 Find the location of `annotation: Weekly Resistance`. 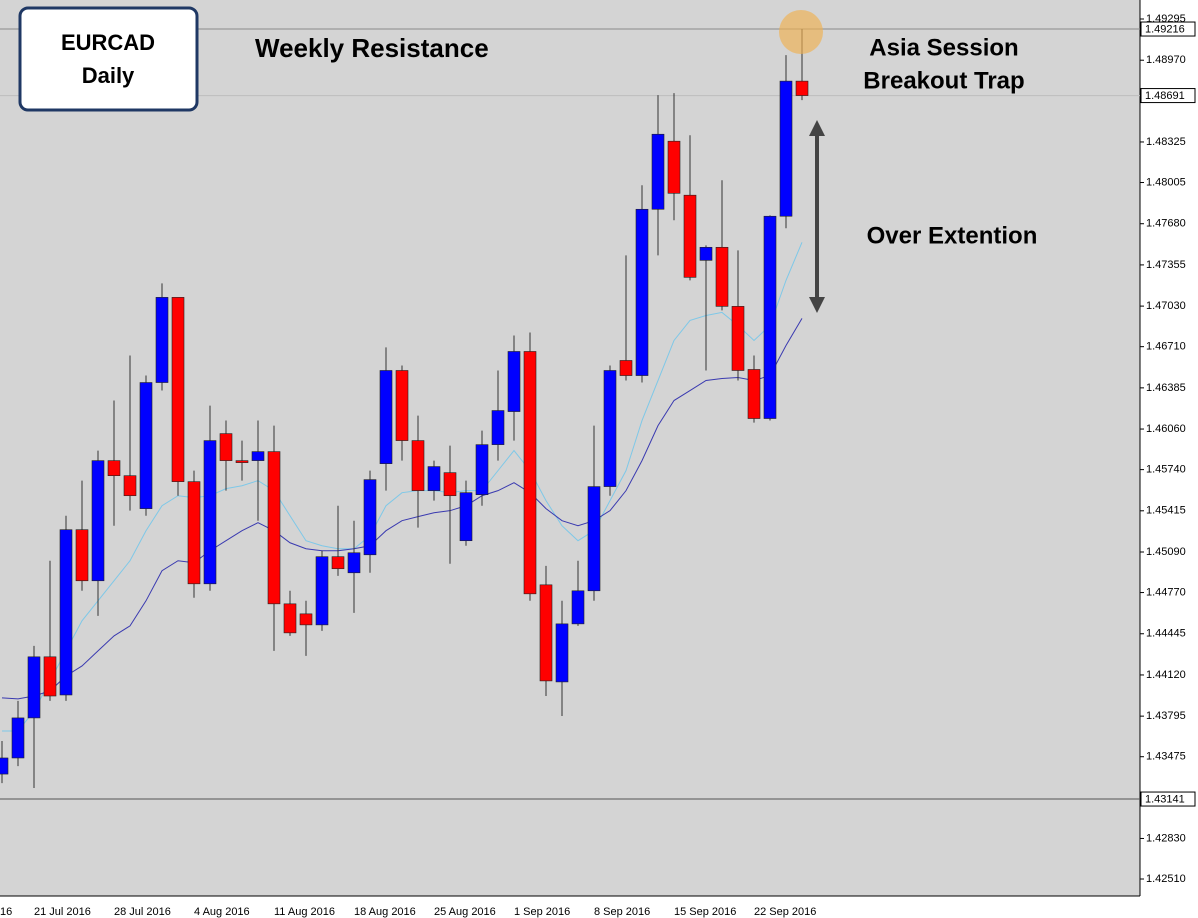

annotation: Weekly Resistance is located at coordinates (372, 48).